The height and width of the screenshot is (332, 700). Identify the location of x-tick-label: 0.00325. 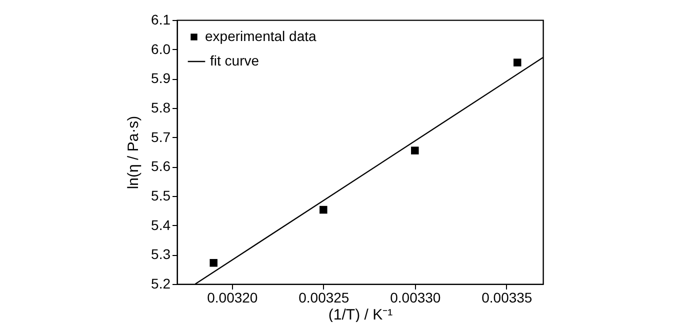
(324, 298).